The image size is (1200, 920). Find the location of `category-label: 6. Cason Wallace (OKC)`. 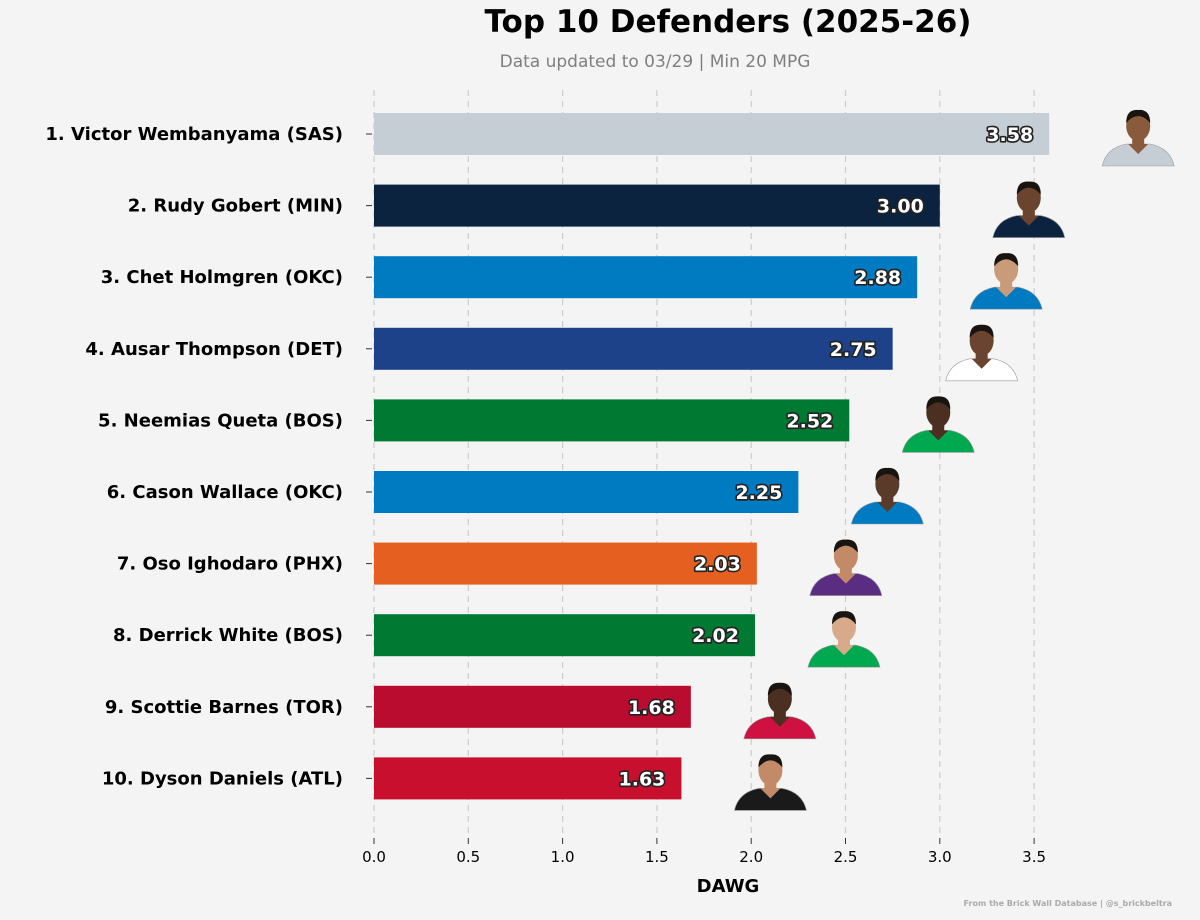

category-label: 6. Cason Wallace (OKC) is located at coordinates (225, 492).